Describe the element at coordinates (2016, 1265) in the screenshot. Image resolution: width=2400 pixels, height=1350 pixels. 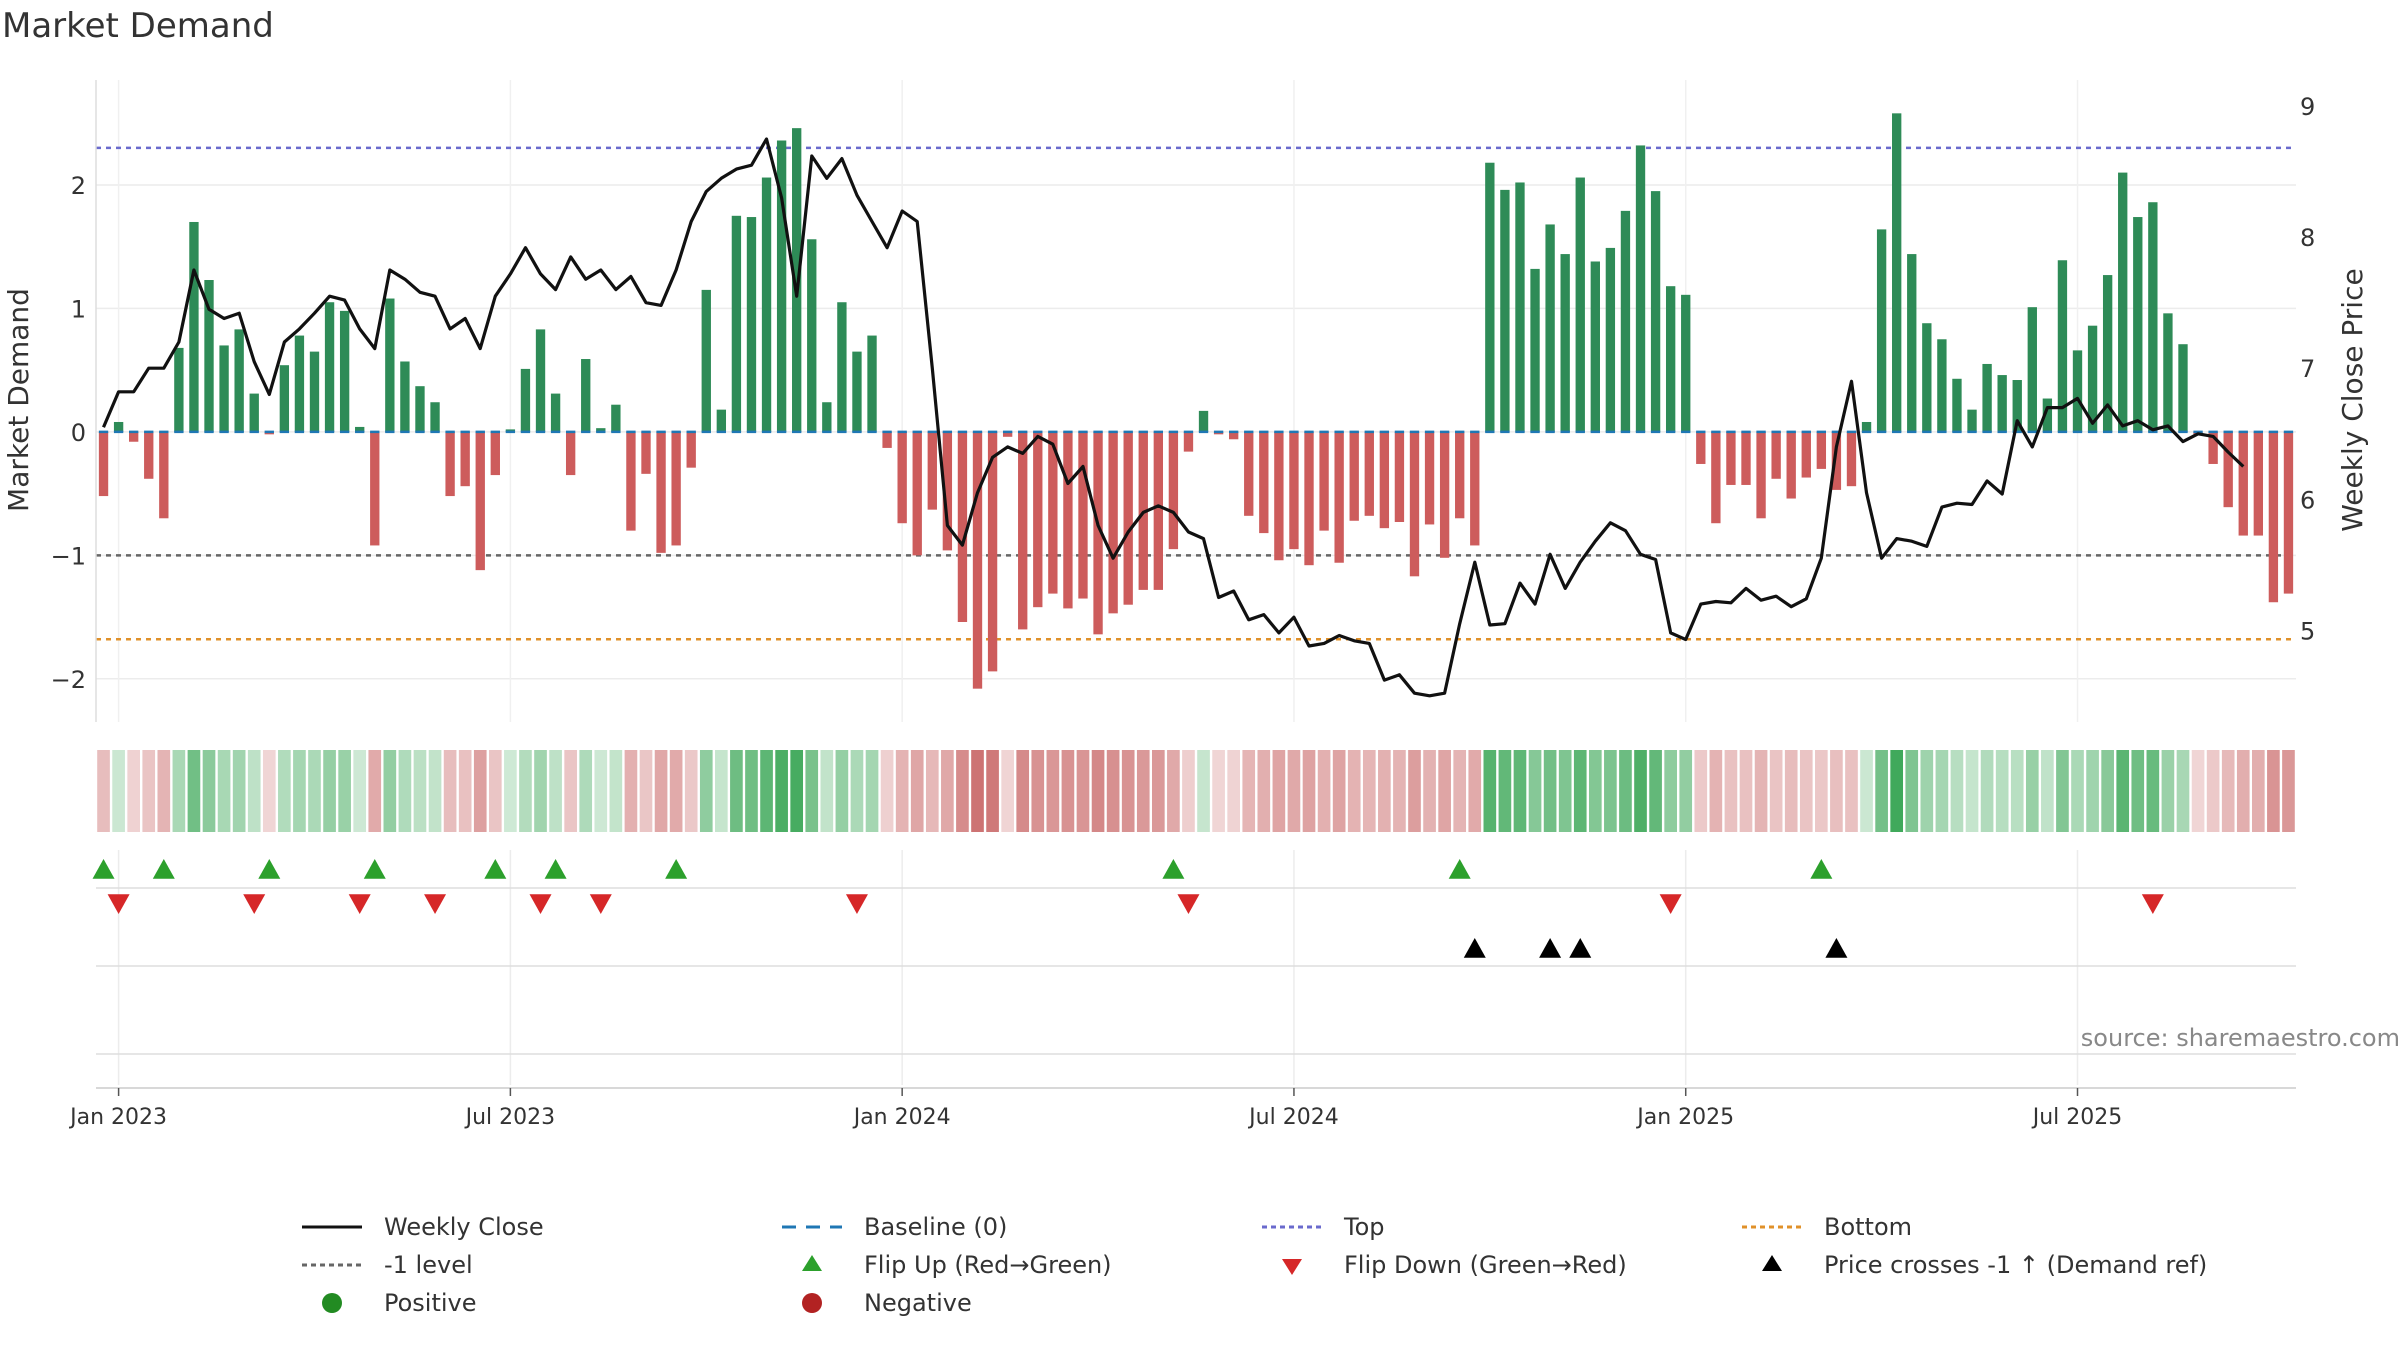
I see `legend-label: Price crosses -1 ↑ (Demand ref)` at that location.